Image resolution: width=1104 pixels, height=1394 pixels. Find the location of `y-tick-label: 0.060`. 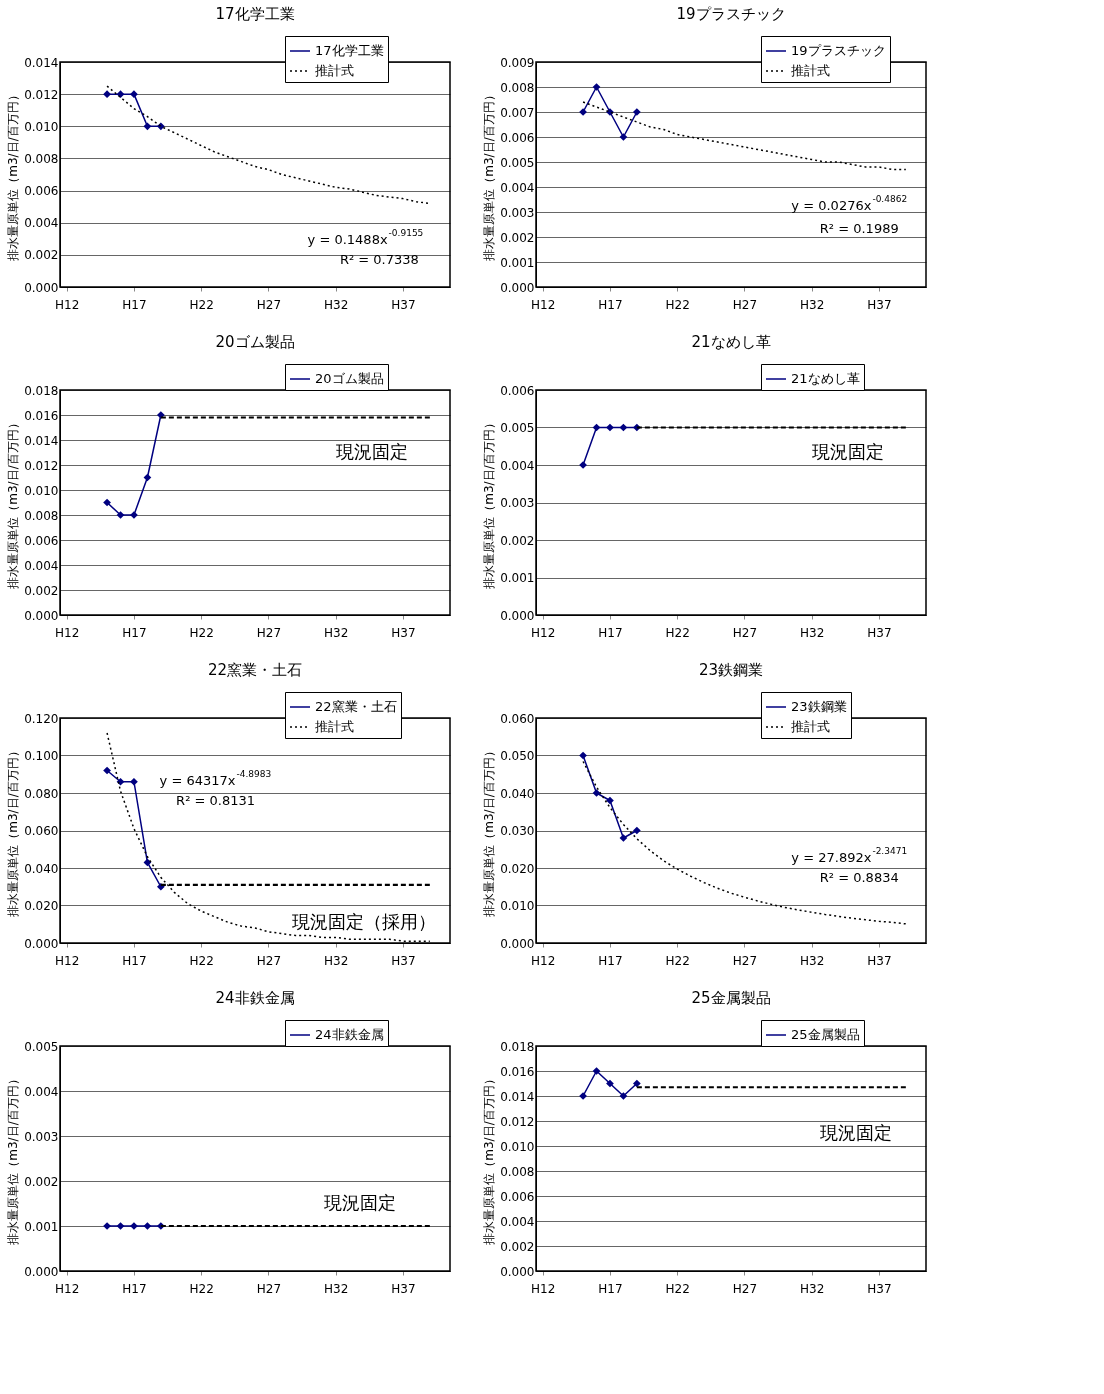

y-tick-label: 0.060 is located at coordinates (517, 718).